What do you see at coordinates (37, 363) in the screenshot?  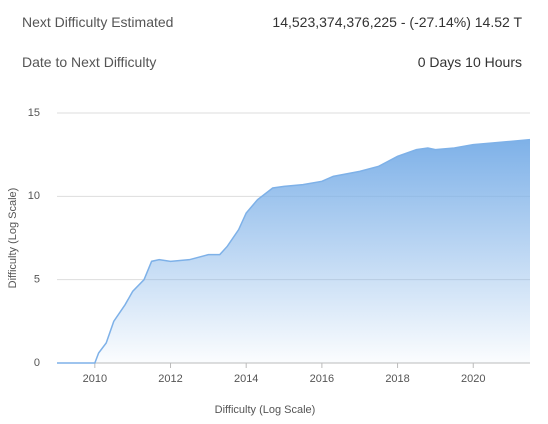 I see `y-tick-label: 0` at bounding box center [37, 363].